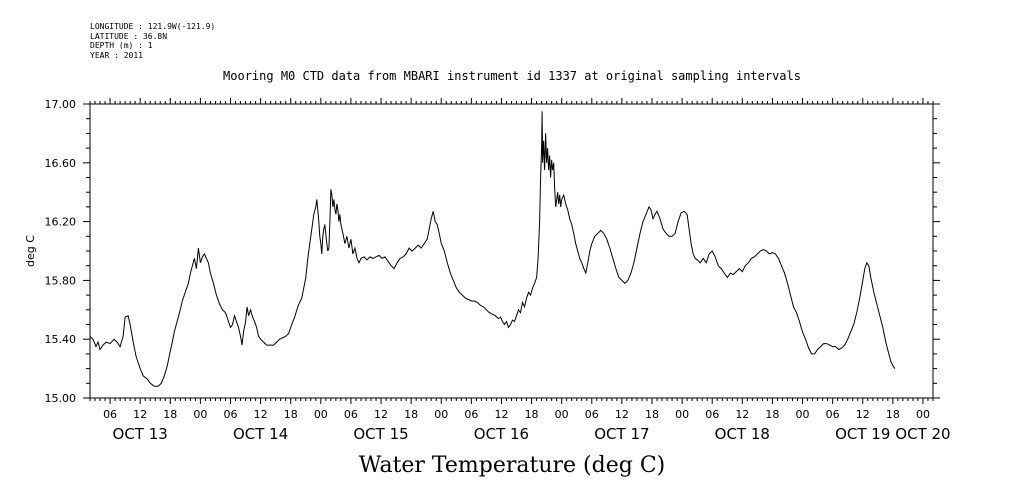 The height and width of the screenshot is (504, 1009). What do you see at coordinates (61, 398) in the screenshot?
I see `y-tick-label: 15.00` at bounding box center [61, 398].